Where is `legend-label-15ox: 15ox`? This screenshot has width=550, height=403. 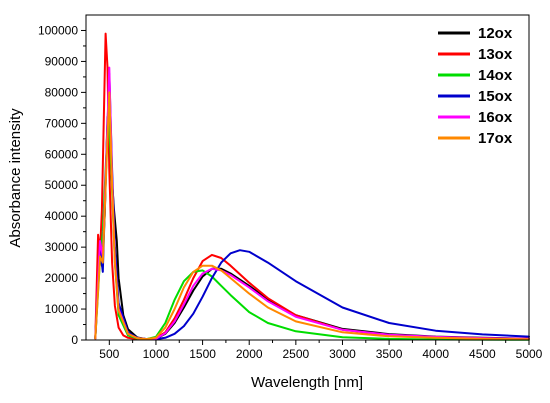
legend-label-15ox: 15ox is located at coordinates (495, 96).